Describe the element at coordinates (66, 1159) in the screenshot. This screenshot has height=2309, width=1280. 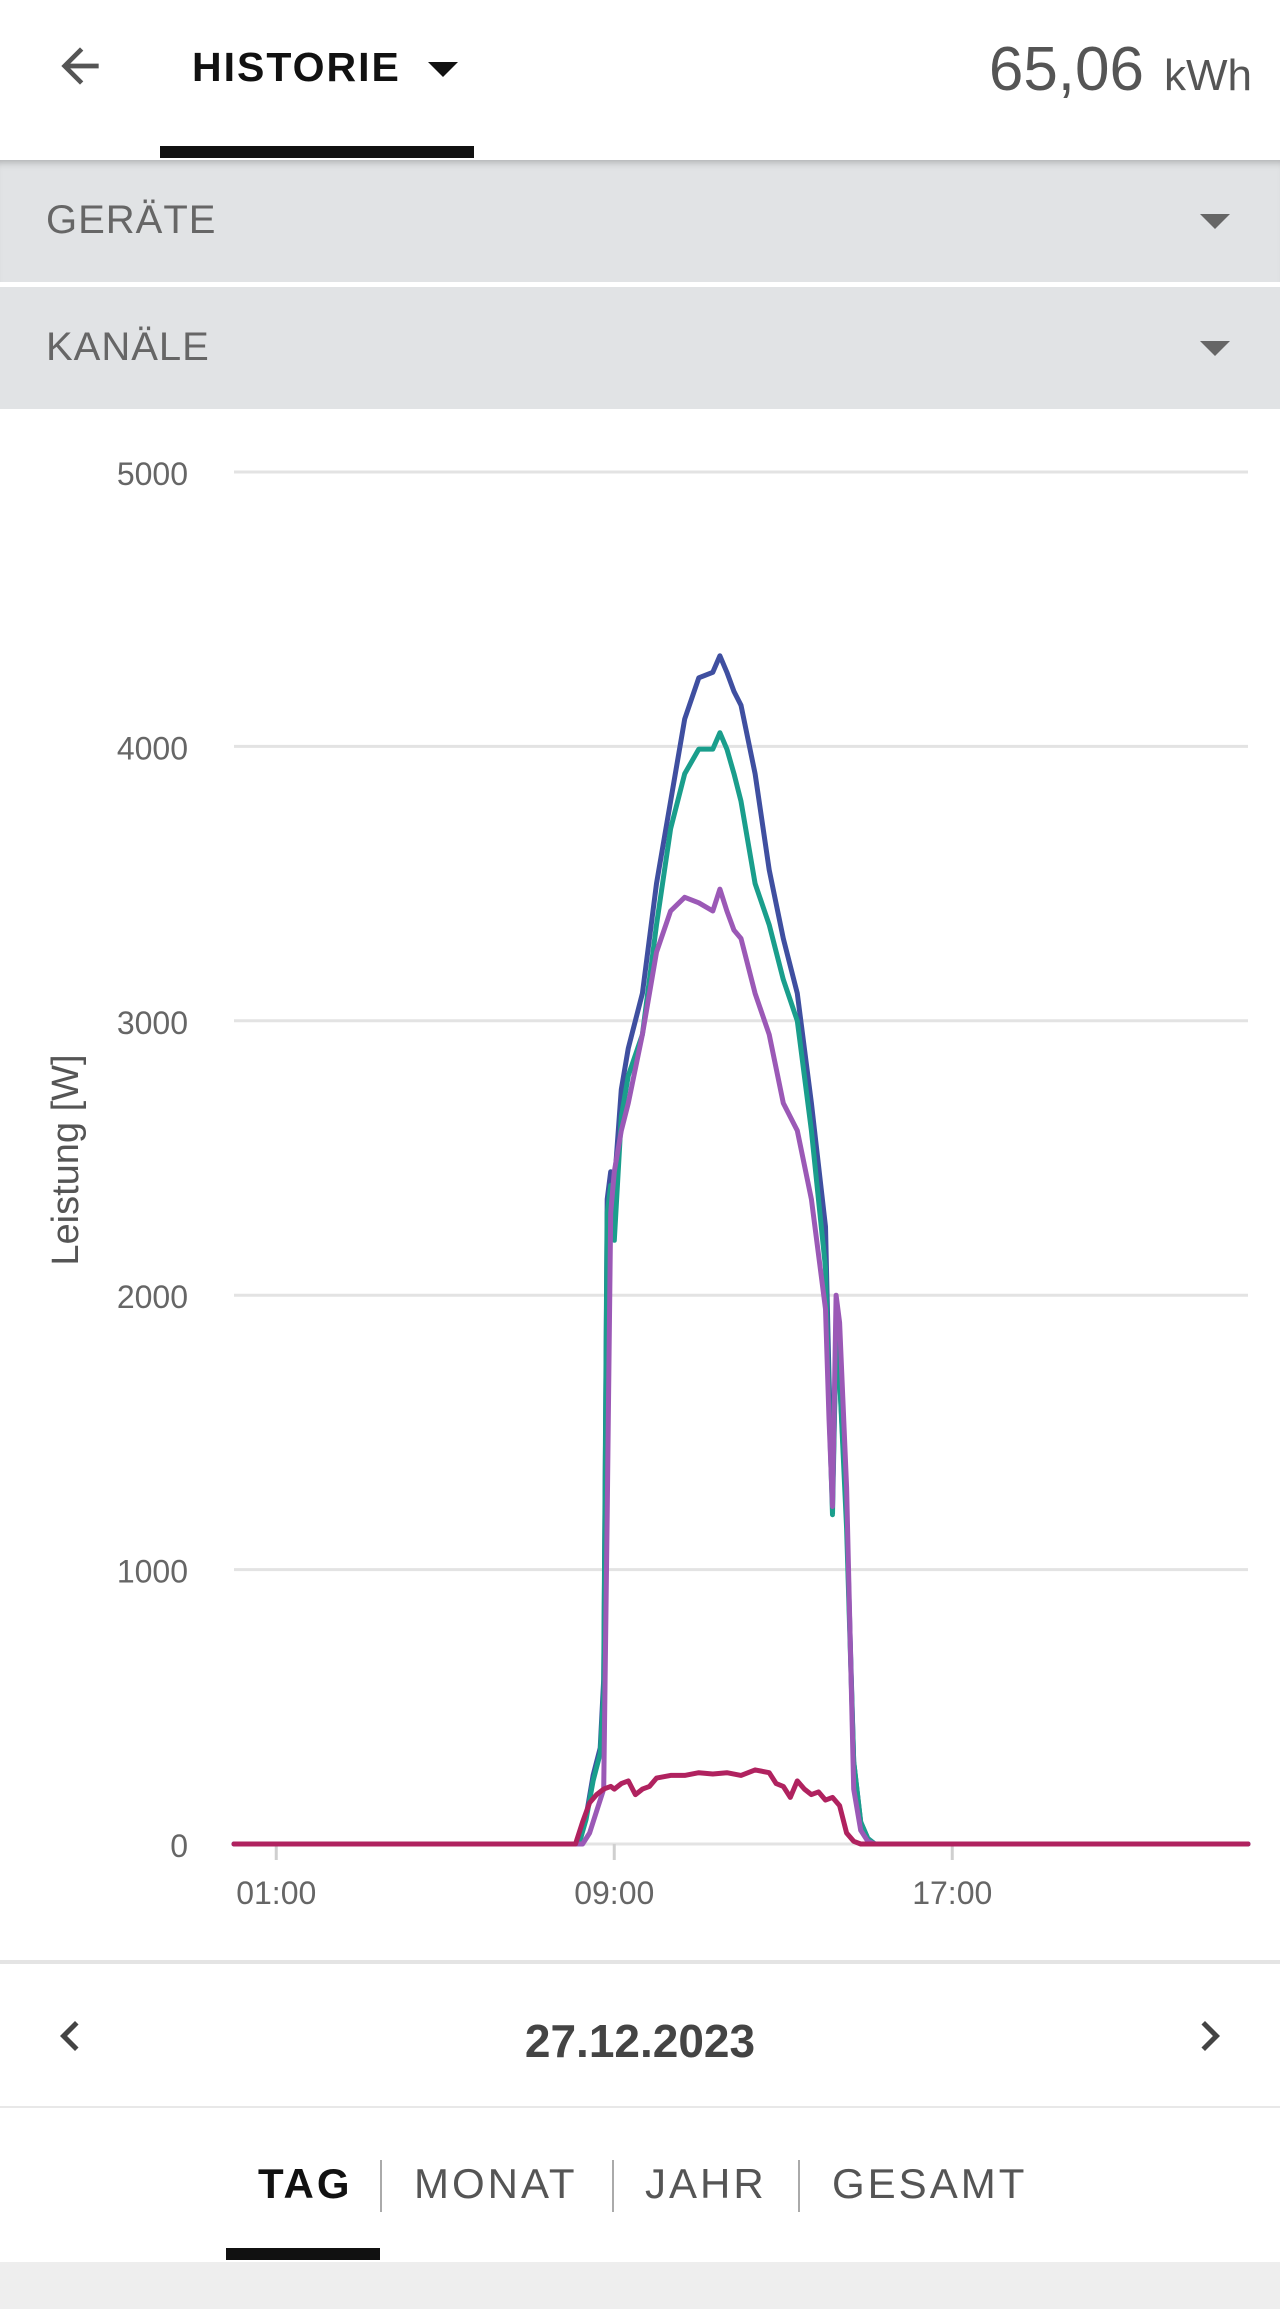
I see `y-axis-label: Leistung [W]` at that location.